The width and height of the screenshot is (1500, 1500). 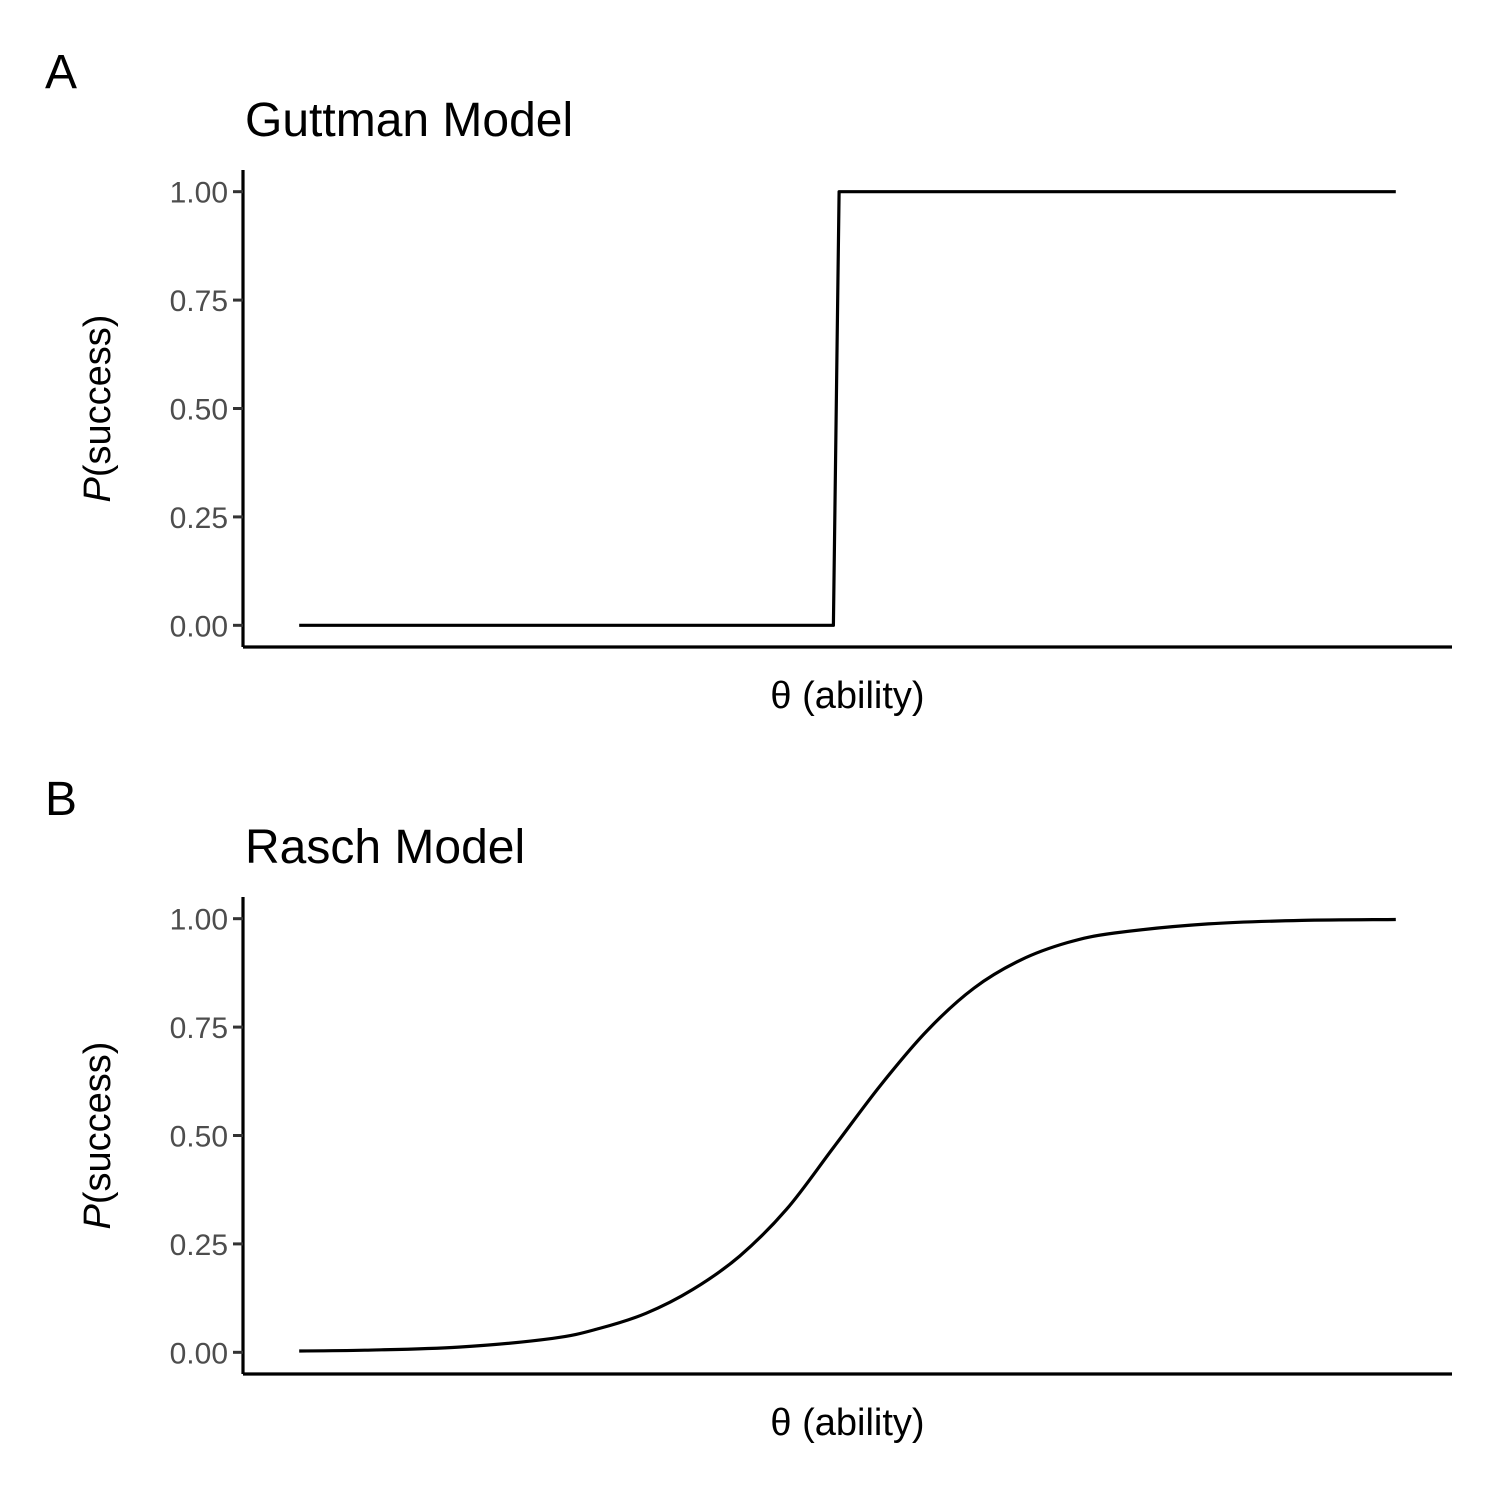 What do you see at coordinates (61, 72) in the screenshot?
I see `panel-tag: A` at bounding box center [61, 72].